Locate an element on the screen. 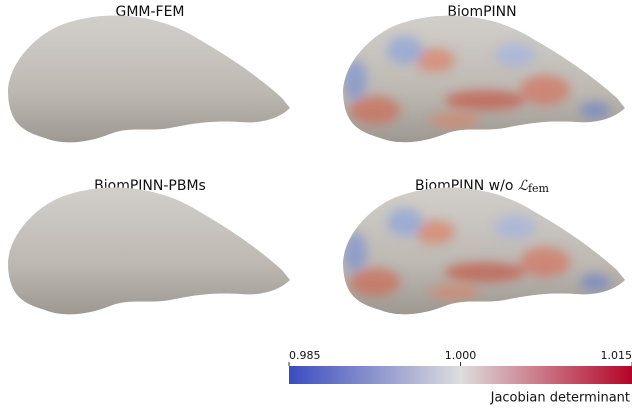 This screenshot has height=408, width=632. title-math: ℒ is located at coordinates (523, 186).